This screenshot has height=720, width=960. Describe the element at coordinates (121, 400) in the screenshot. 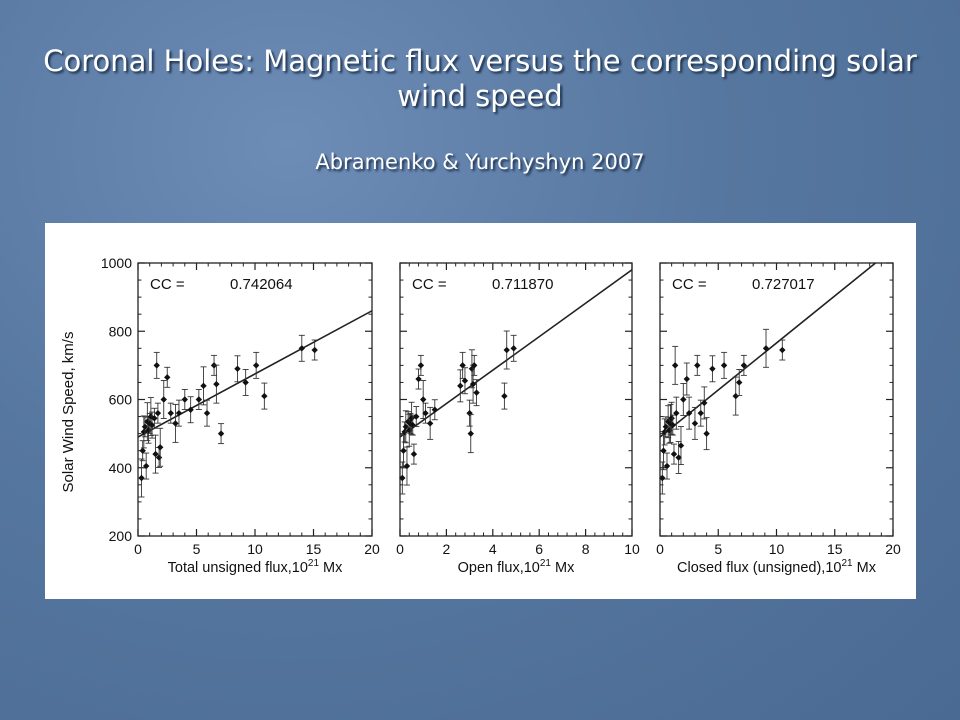

I see `y-tick-label: 600` at that location.